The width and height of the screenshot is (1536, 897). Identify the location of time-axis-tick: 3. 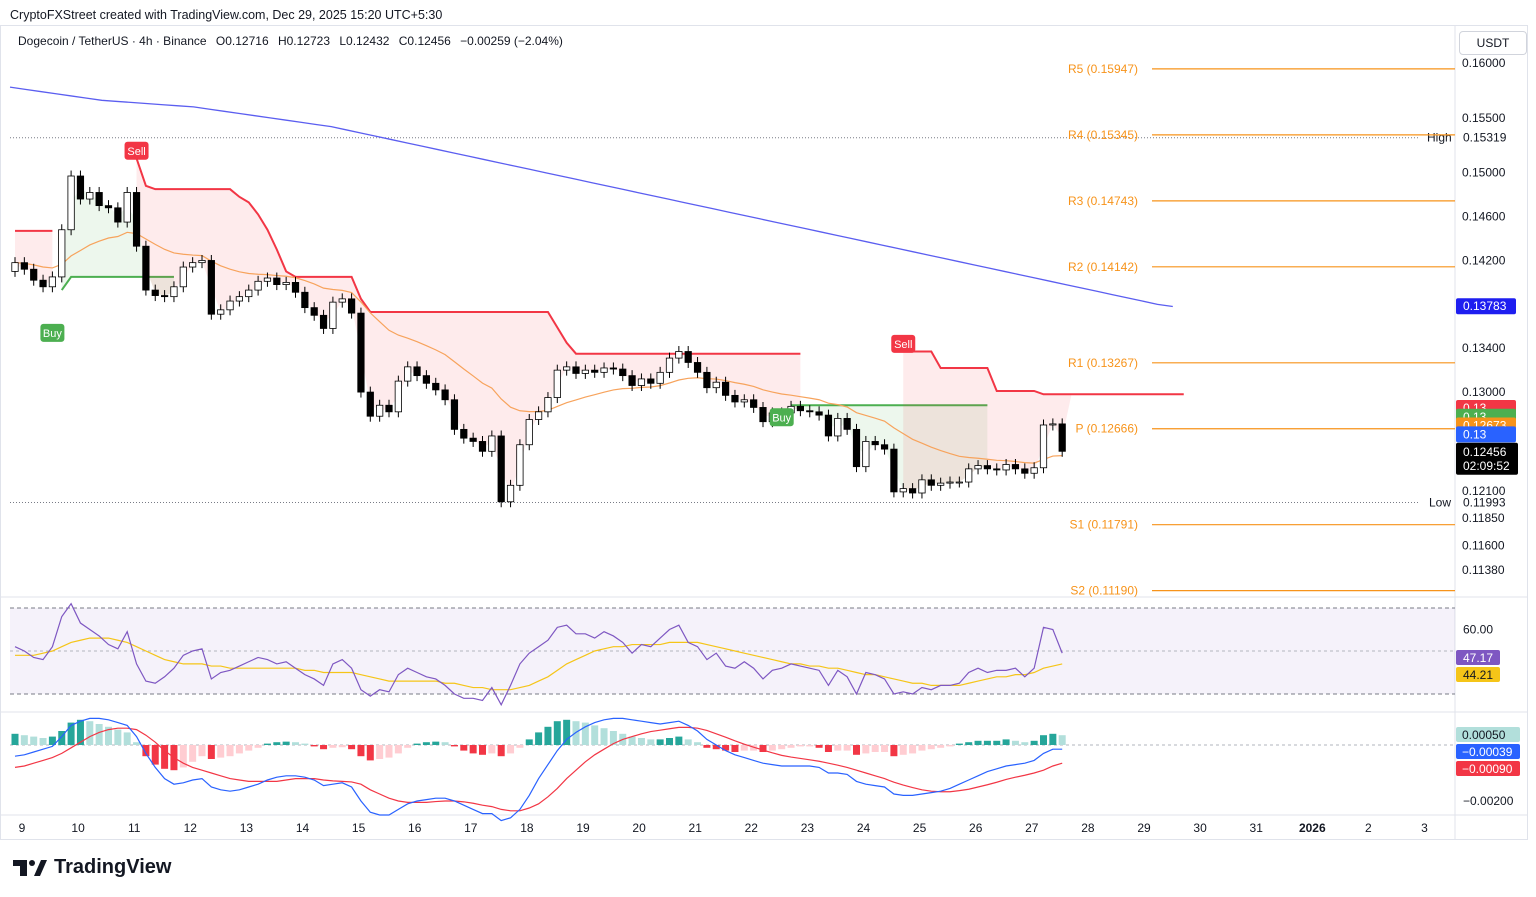
(1424, 828).